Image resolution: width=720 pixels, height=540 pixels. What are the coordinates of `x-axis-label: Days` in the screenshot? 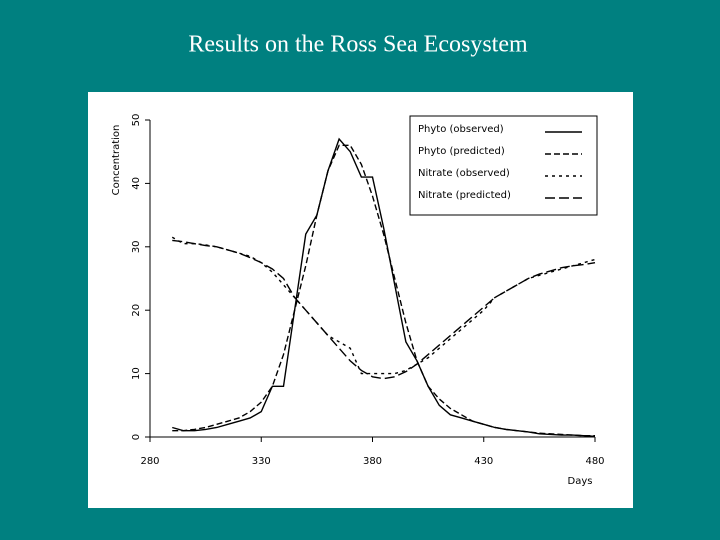 It's located at (580, 481).